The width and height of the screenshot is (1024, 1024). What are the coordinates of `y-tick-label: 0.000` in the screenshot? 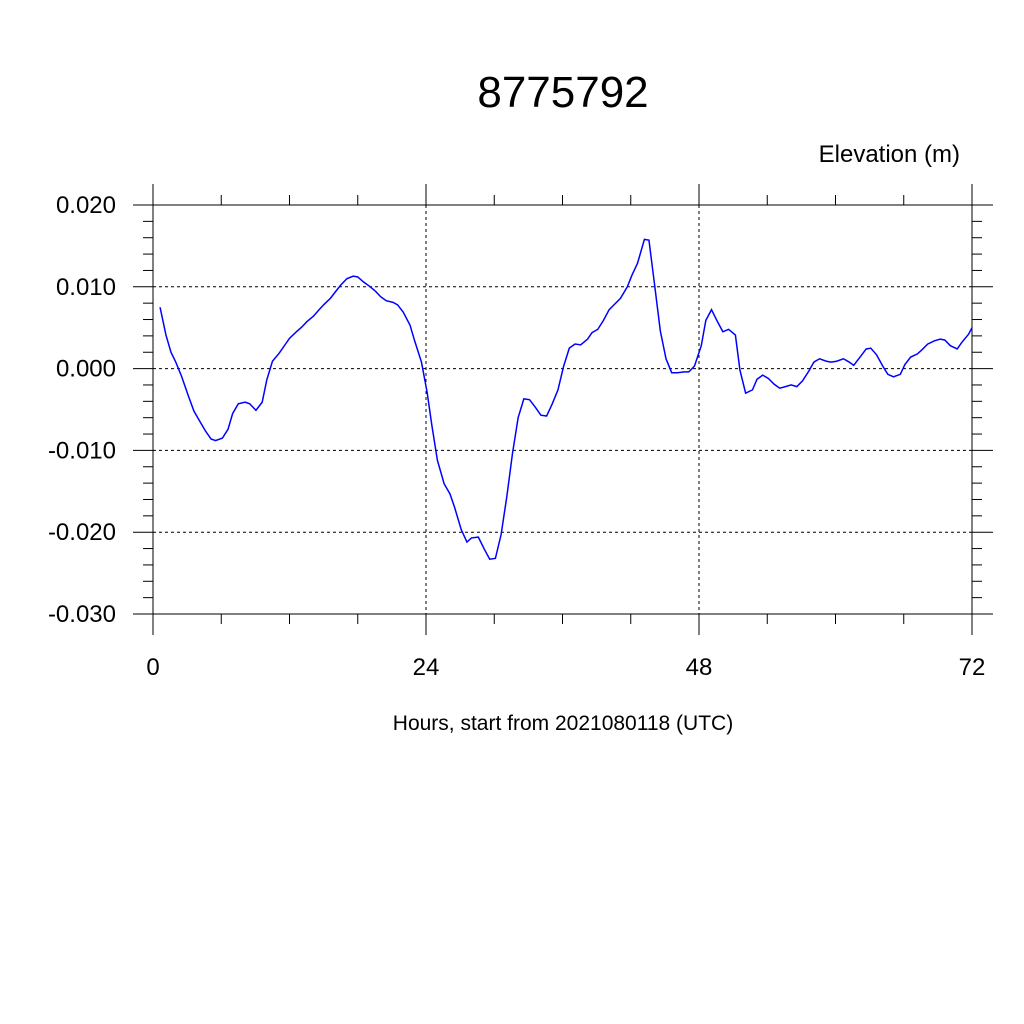 It's located at (86, 369).